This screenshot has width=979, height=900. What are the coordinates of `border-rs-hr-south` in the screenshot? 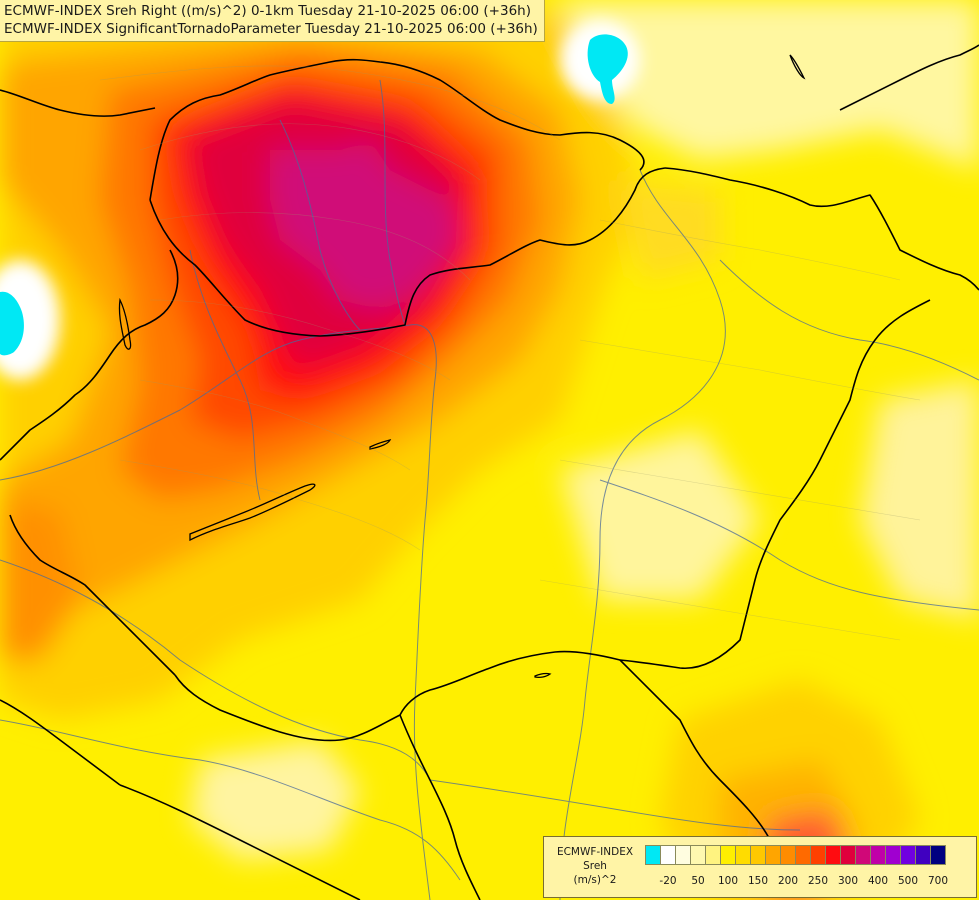 It's located at (440, 807).